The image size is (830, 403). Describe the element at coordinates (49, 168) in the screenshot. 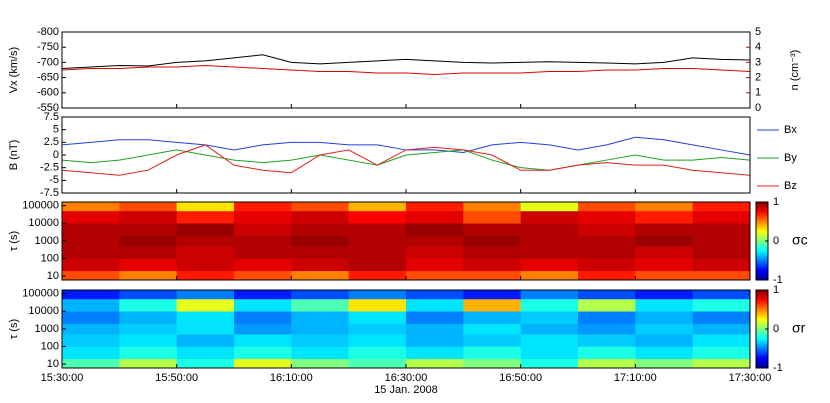

I see `y-tick-label: -2.5` at that location.